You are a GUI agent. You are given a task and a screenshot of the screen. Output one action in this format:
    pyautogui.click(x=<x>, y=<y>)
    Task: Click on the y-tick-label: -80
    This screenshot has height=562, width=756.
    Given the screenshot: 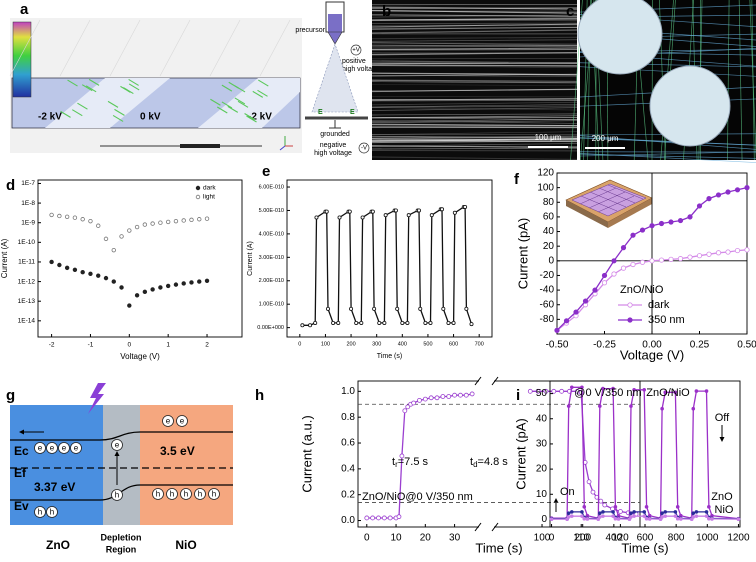 What is the action you would take?
    pyautogui.click(x=547, y=319)
    